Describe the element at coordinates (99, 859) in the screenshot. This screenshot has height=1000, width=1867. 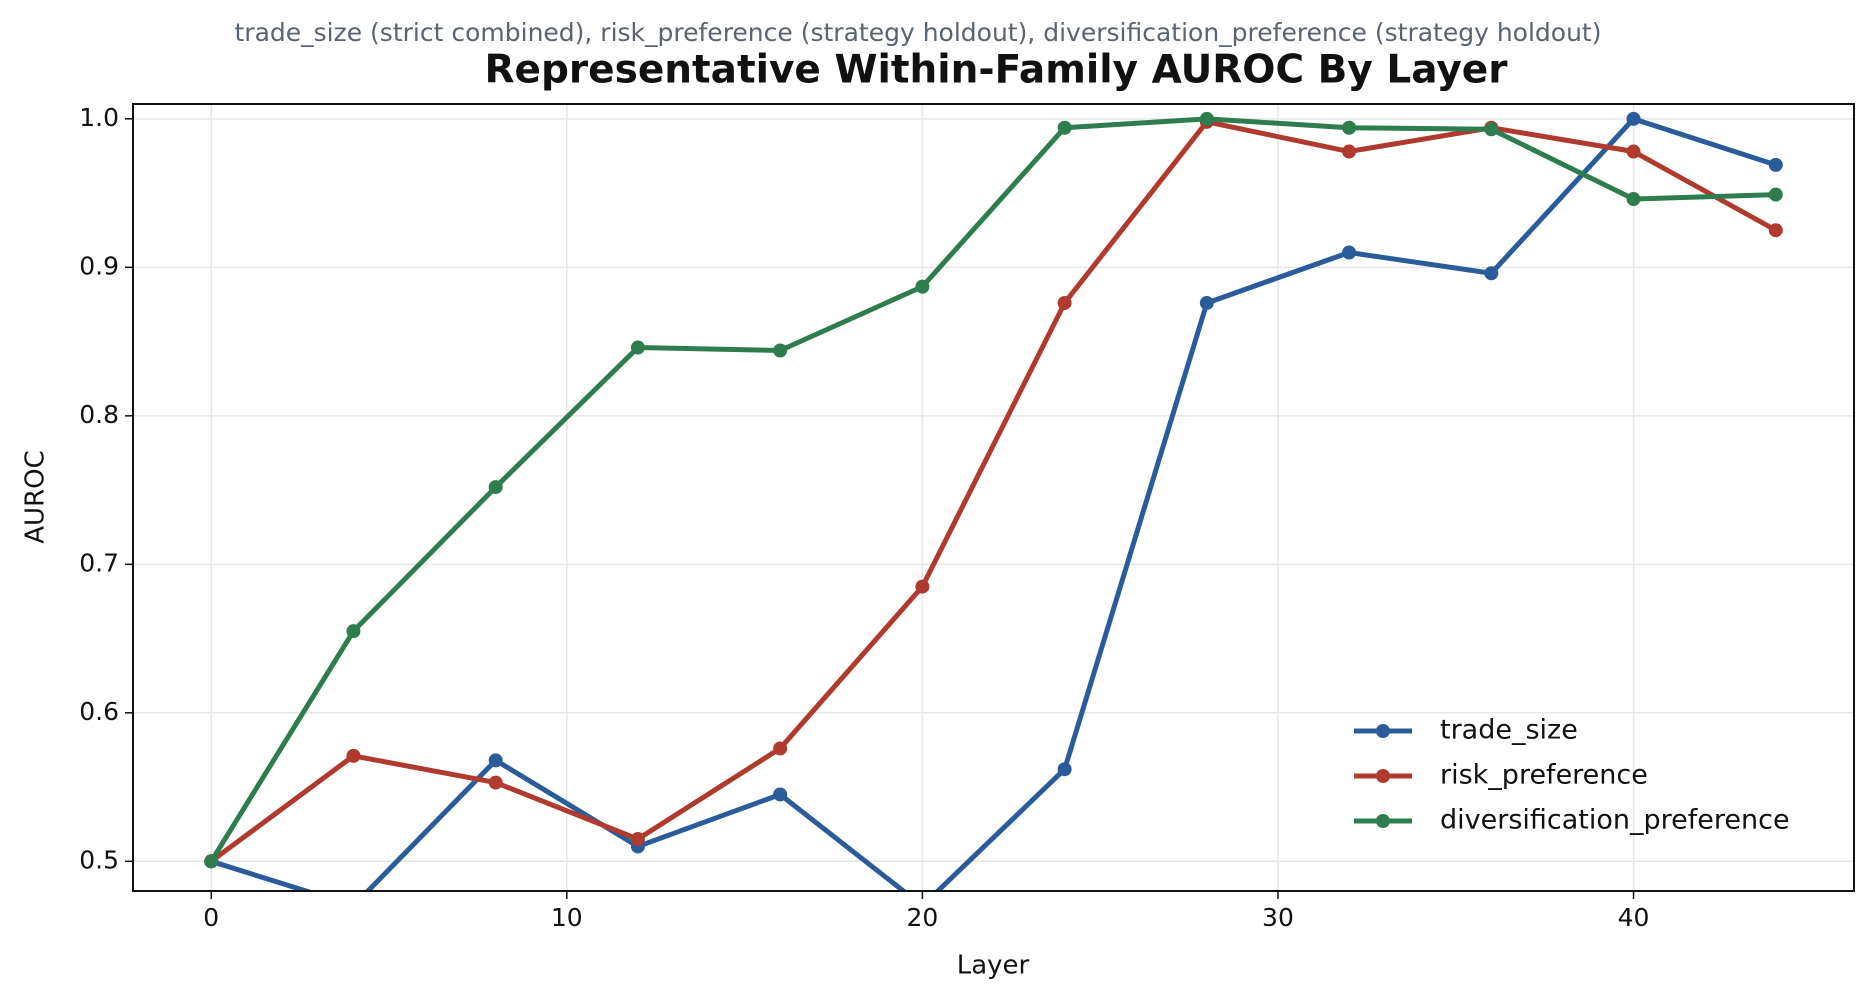
I see `y-tick-label: 0.5` at that location.